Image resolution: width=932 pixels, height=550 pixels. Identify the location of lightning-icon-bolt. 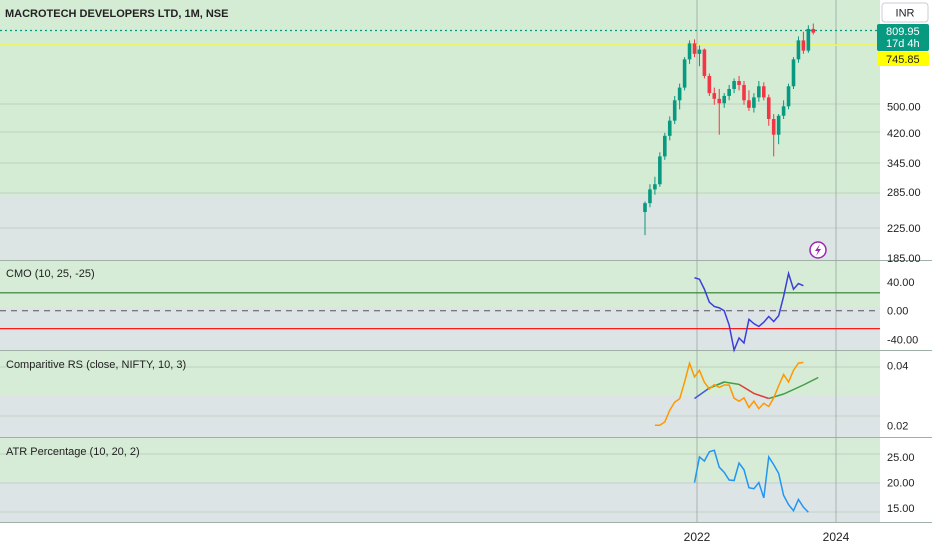
(818, 250).